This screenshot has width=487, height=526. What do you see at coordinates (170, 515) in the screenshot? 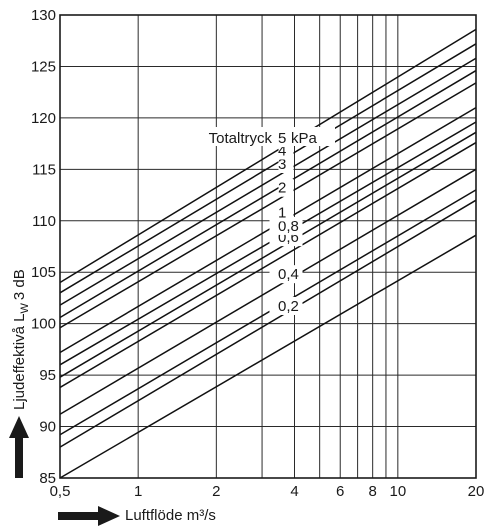
I see `x-axis-label: Luftflöde m³/s` at bounding box center [170, 515].